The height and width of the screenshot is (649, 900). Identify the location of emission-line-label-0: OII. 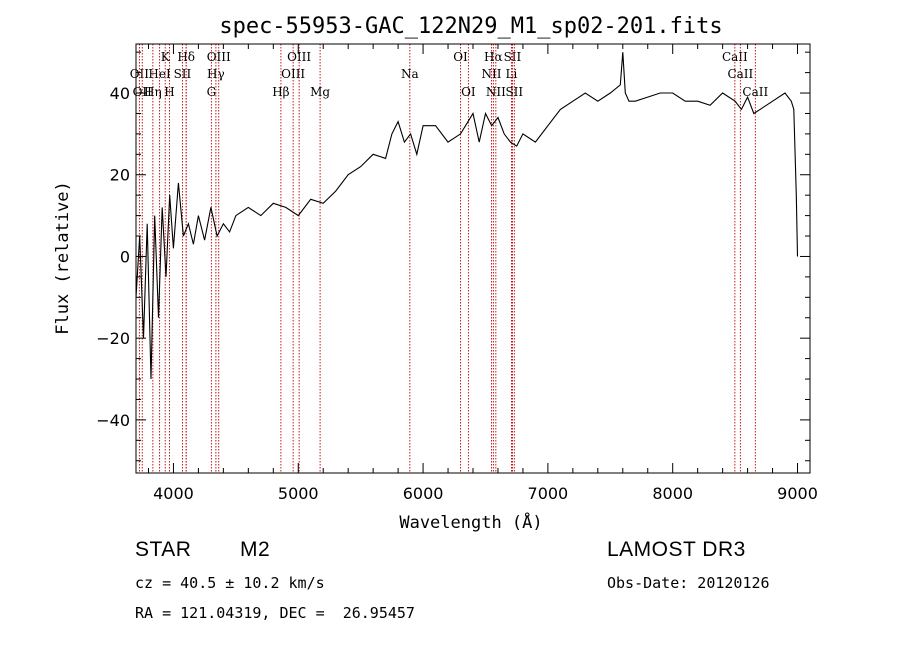
(140, 74).